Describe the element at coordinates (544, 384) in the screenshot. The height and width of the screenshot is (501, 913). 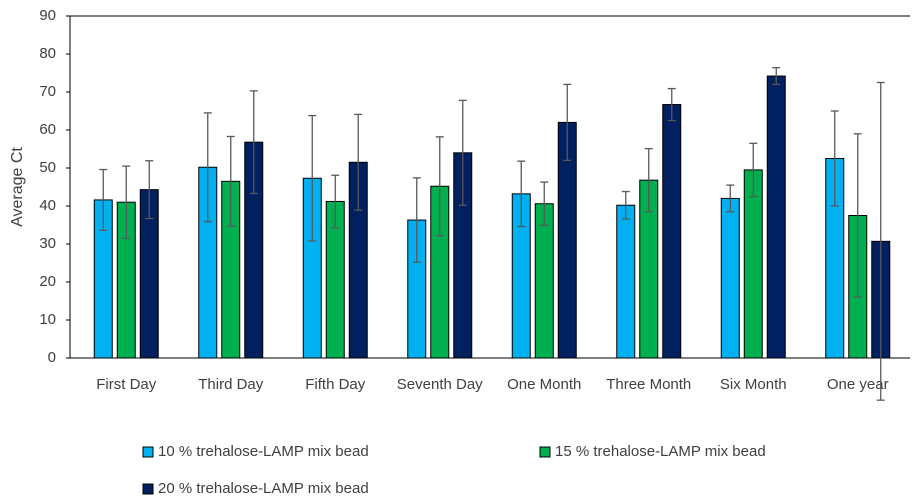
I see `x-tick-label: One Month` at that location.